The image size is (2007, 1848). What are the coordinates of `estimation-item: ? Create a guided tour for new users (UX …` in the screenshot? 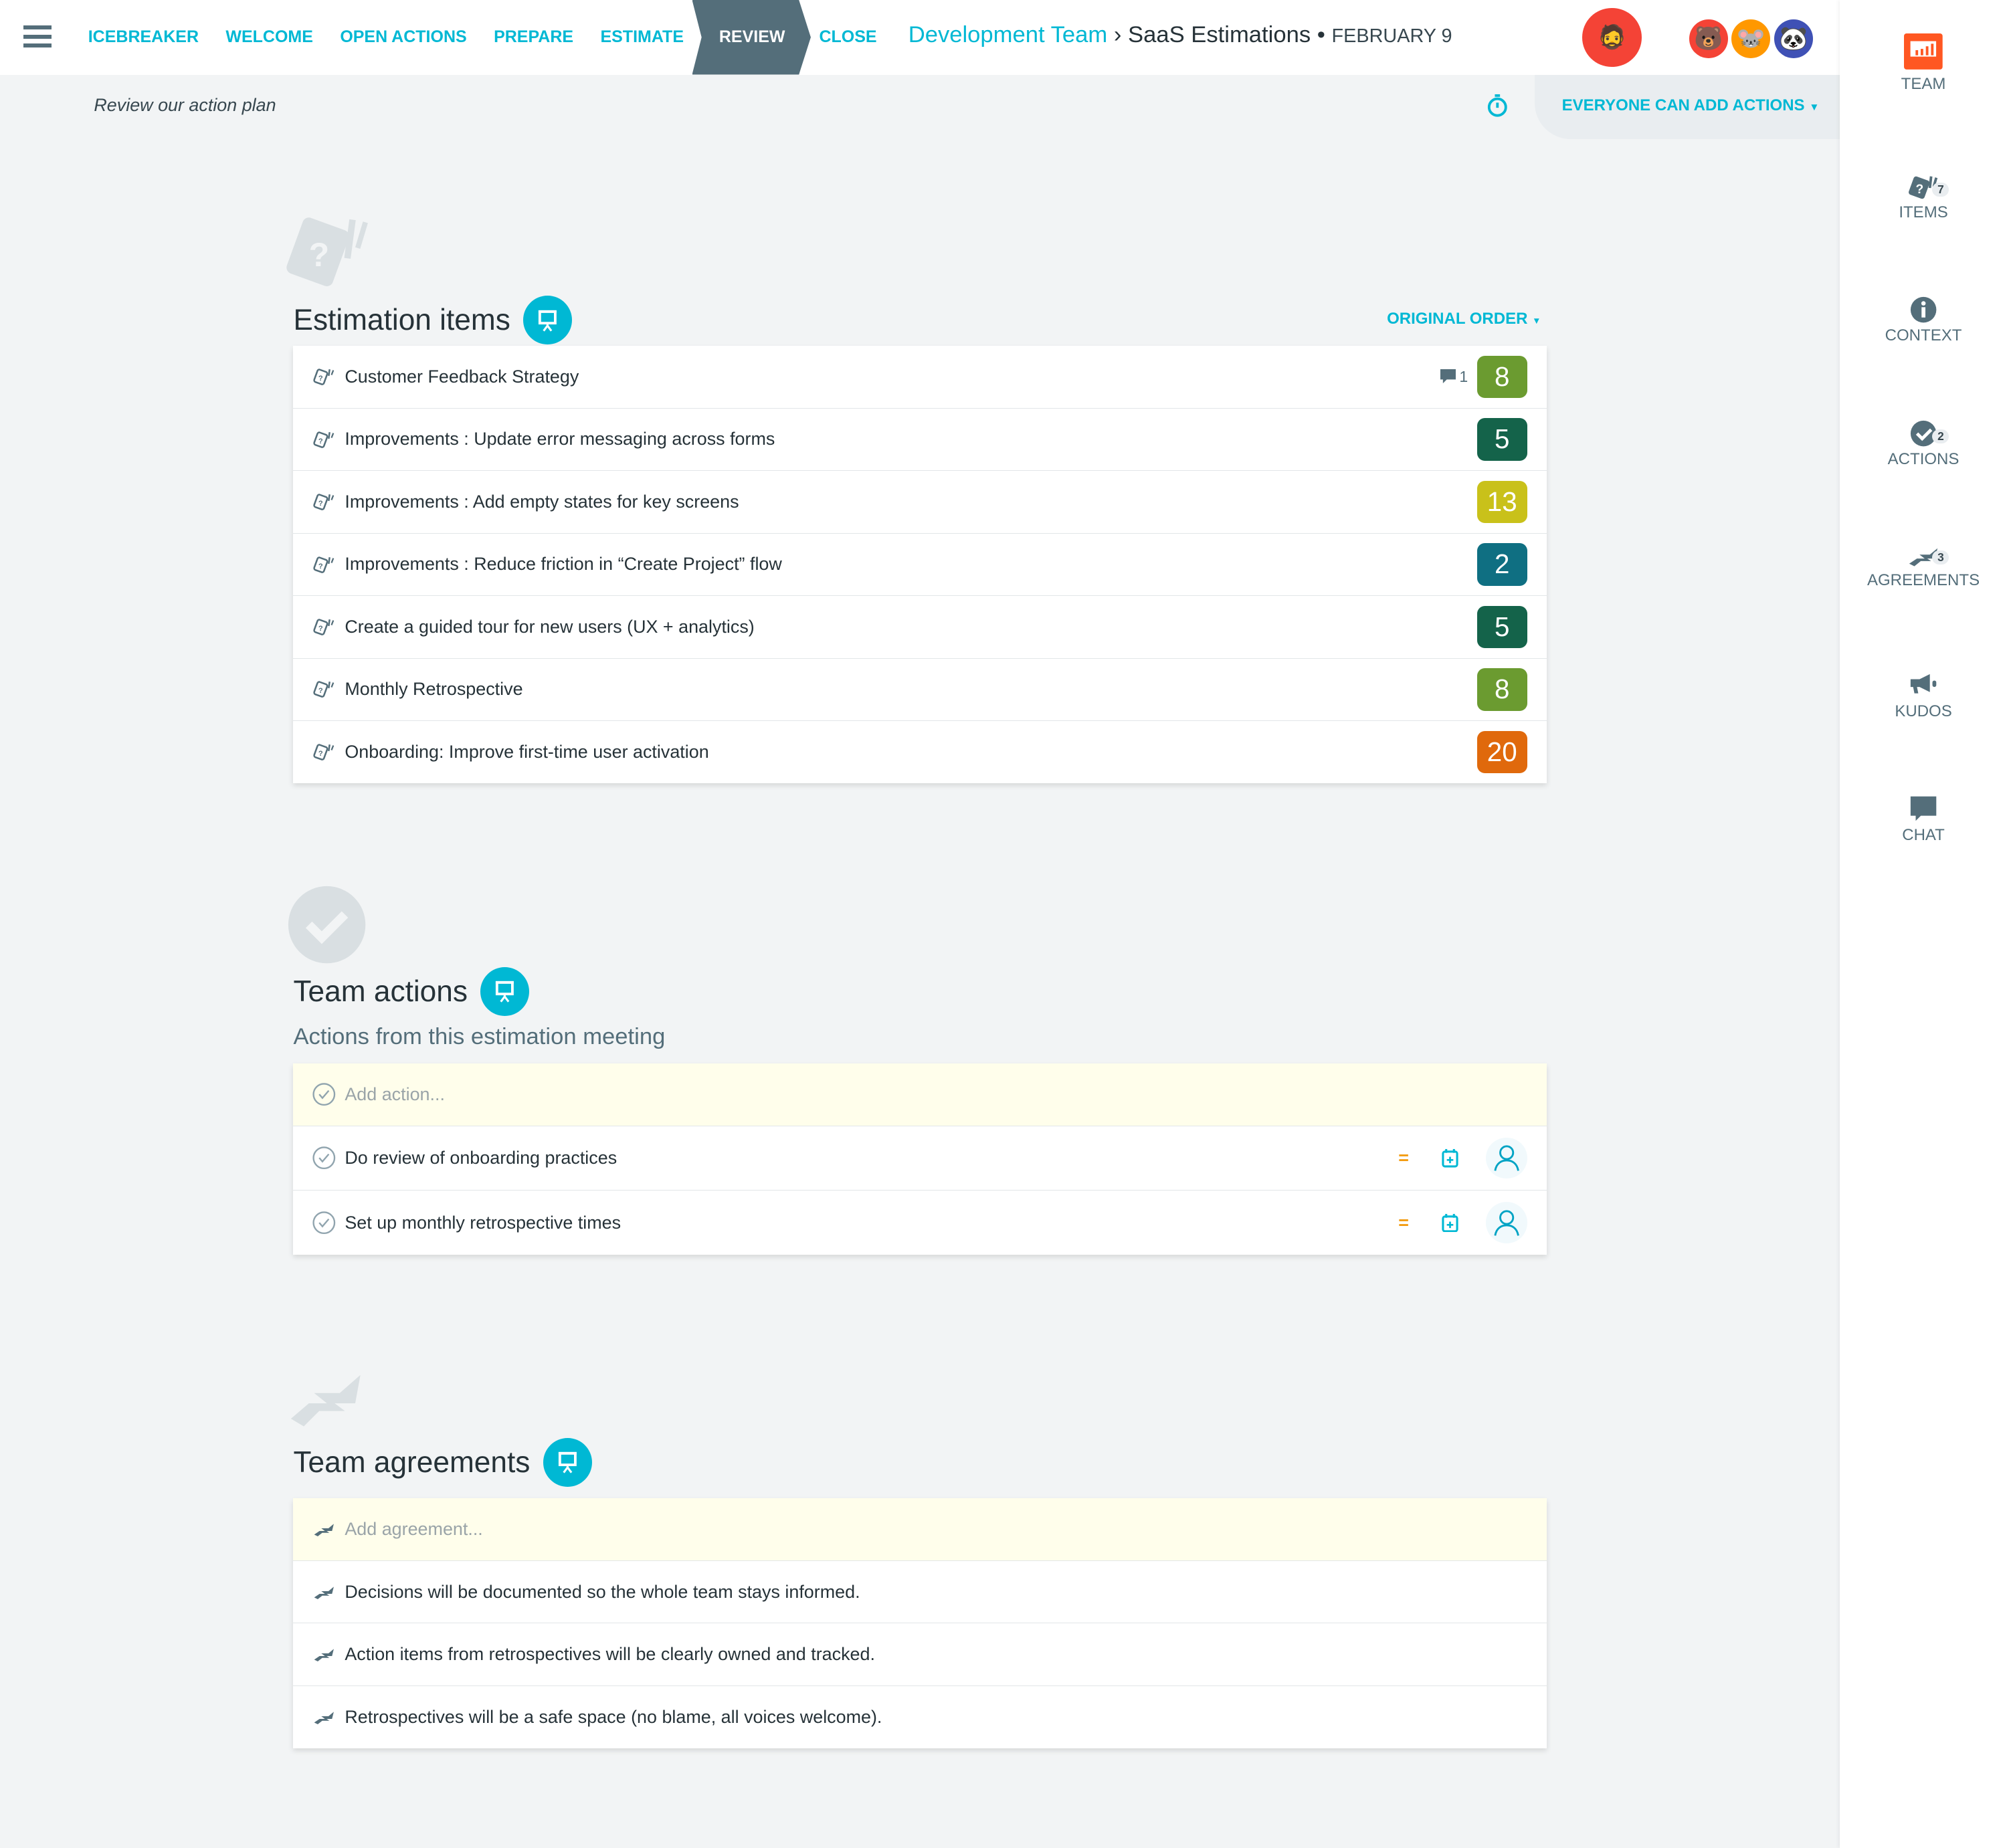 It's located at (920, 627).